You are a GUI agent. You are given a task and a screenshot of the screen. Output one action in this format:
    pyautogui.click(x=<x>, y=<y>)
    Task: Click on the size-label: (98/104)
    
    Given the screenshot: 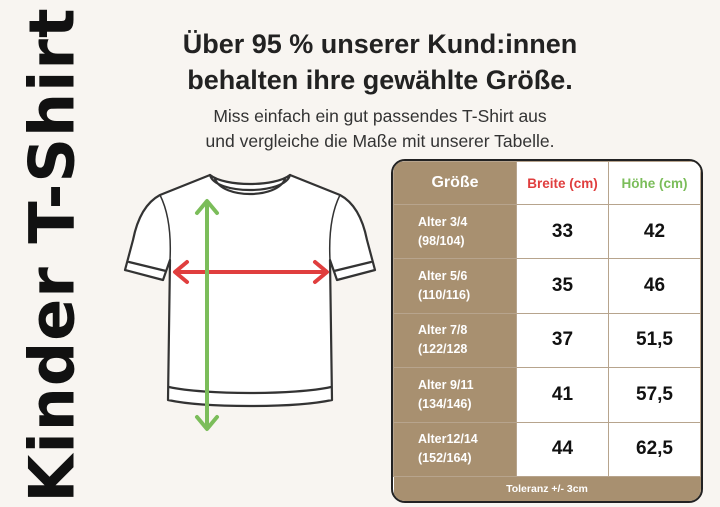 What is the action you would take?
    pyautogui.click(x=441, y=240)
    